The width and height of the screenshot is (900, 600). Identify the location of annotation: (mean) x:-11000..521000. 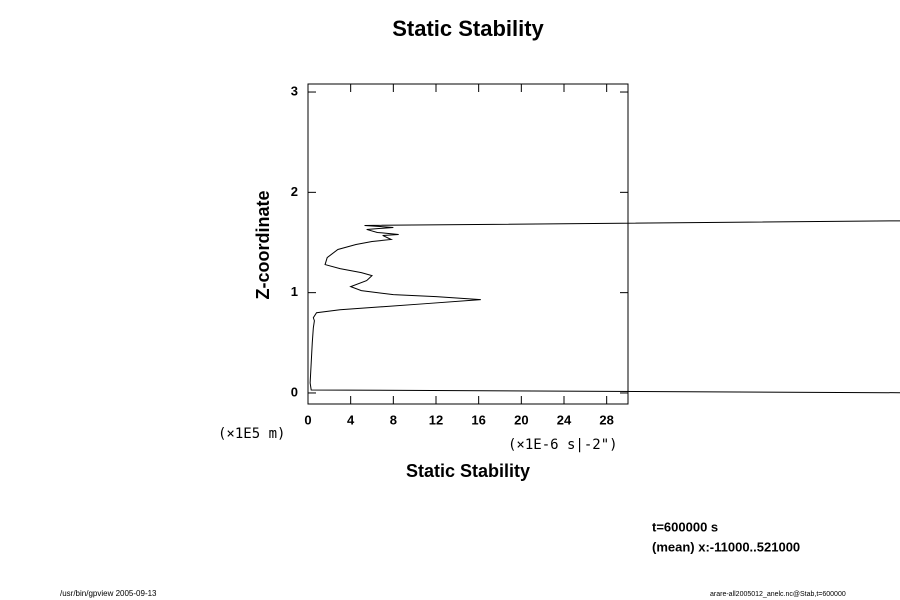
(726, 546).